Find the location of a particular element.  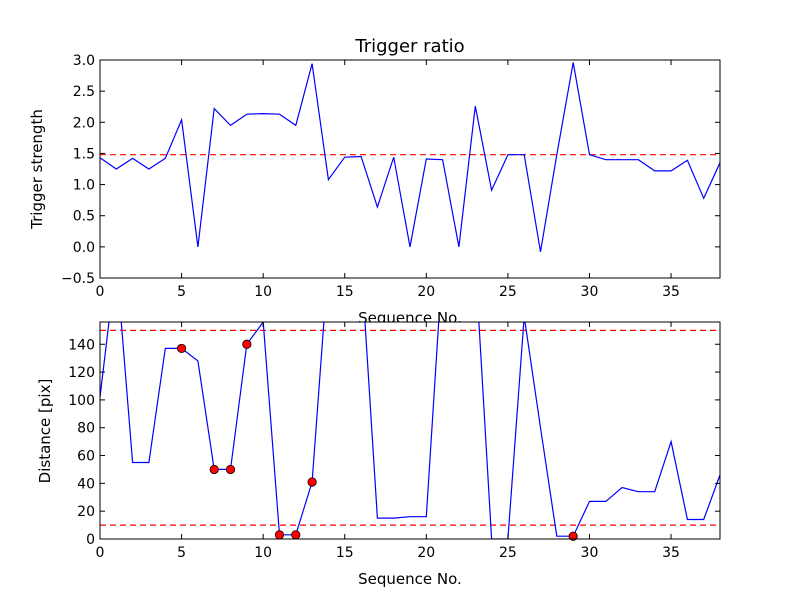

y-tick-label: 1.0 is located at coordinates (84, 186).